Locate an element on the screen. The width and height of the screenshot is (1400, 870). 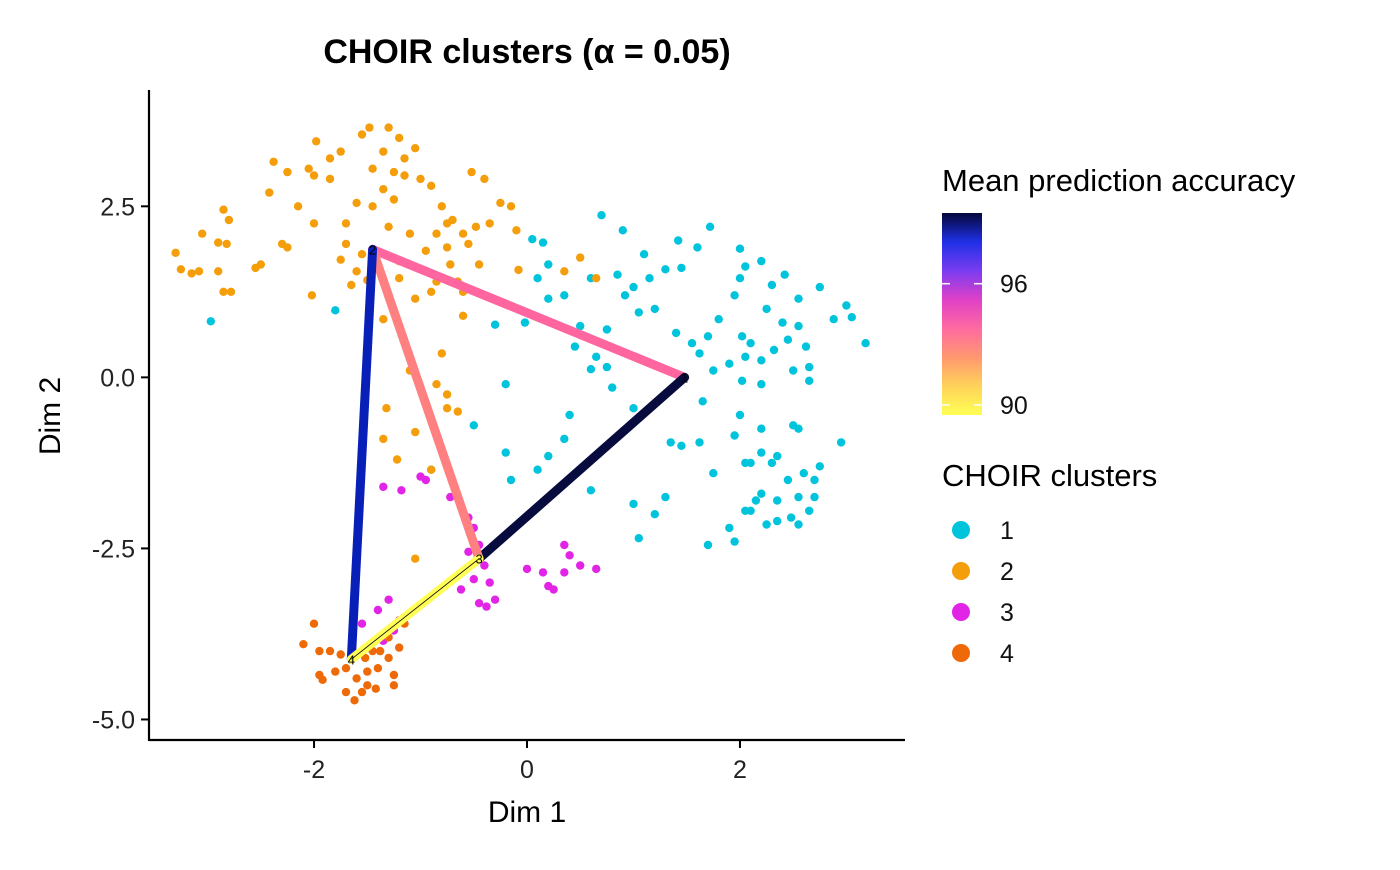
node-labels-layer: 1 2 3 4 is located at coordinates (518, 454).